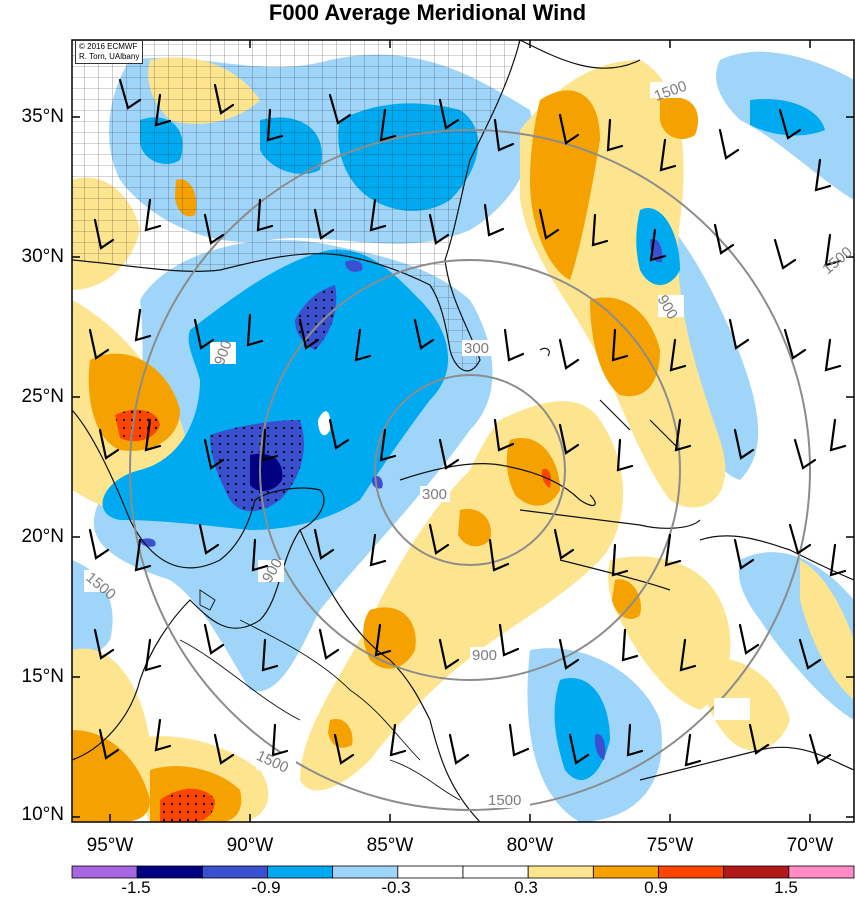 The height and width of the screenshot is (900, 855). I want to click on lat-label: 10°N, so click(42, 814).